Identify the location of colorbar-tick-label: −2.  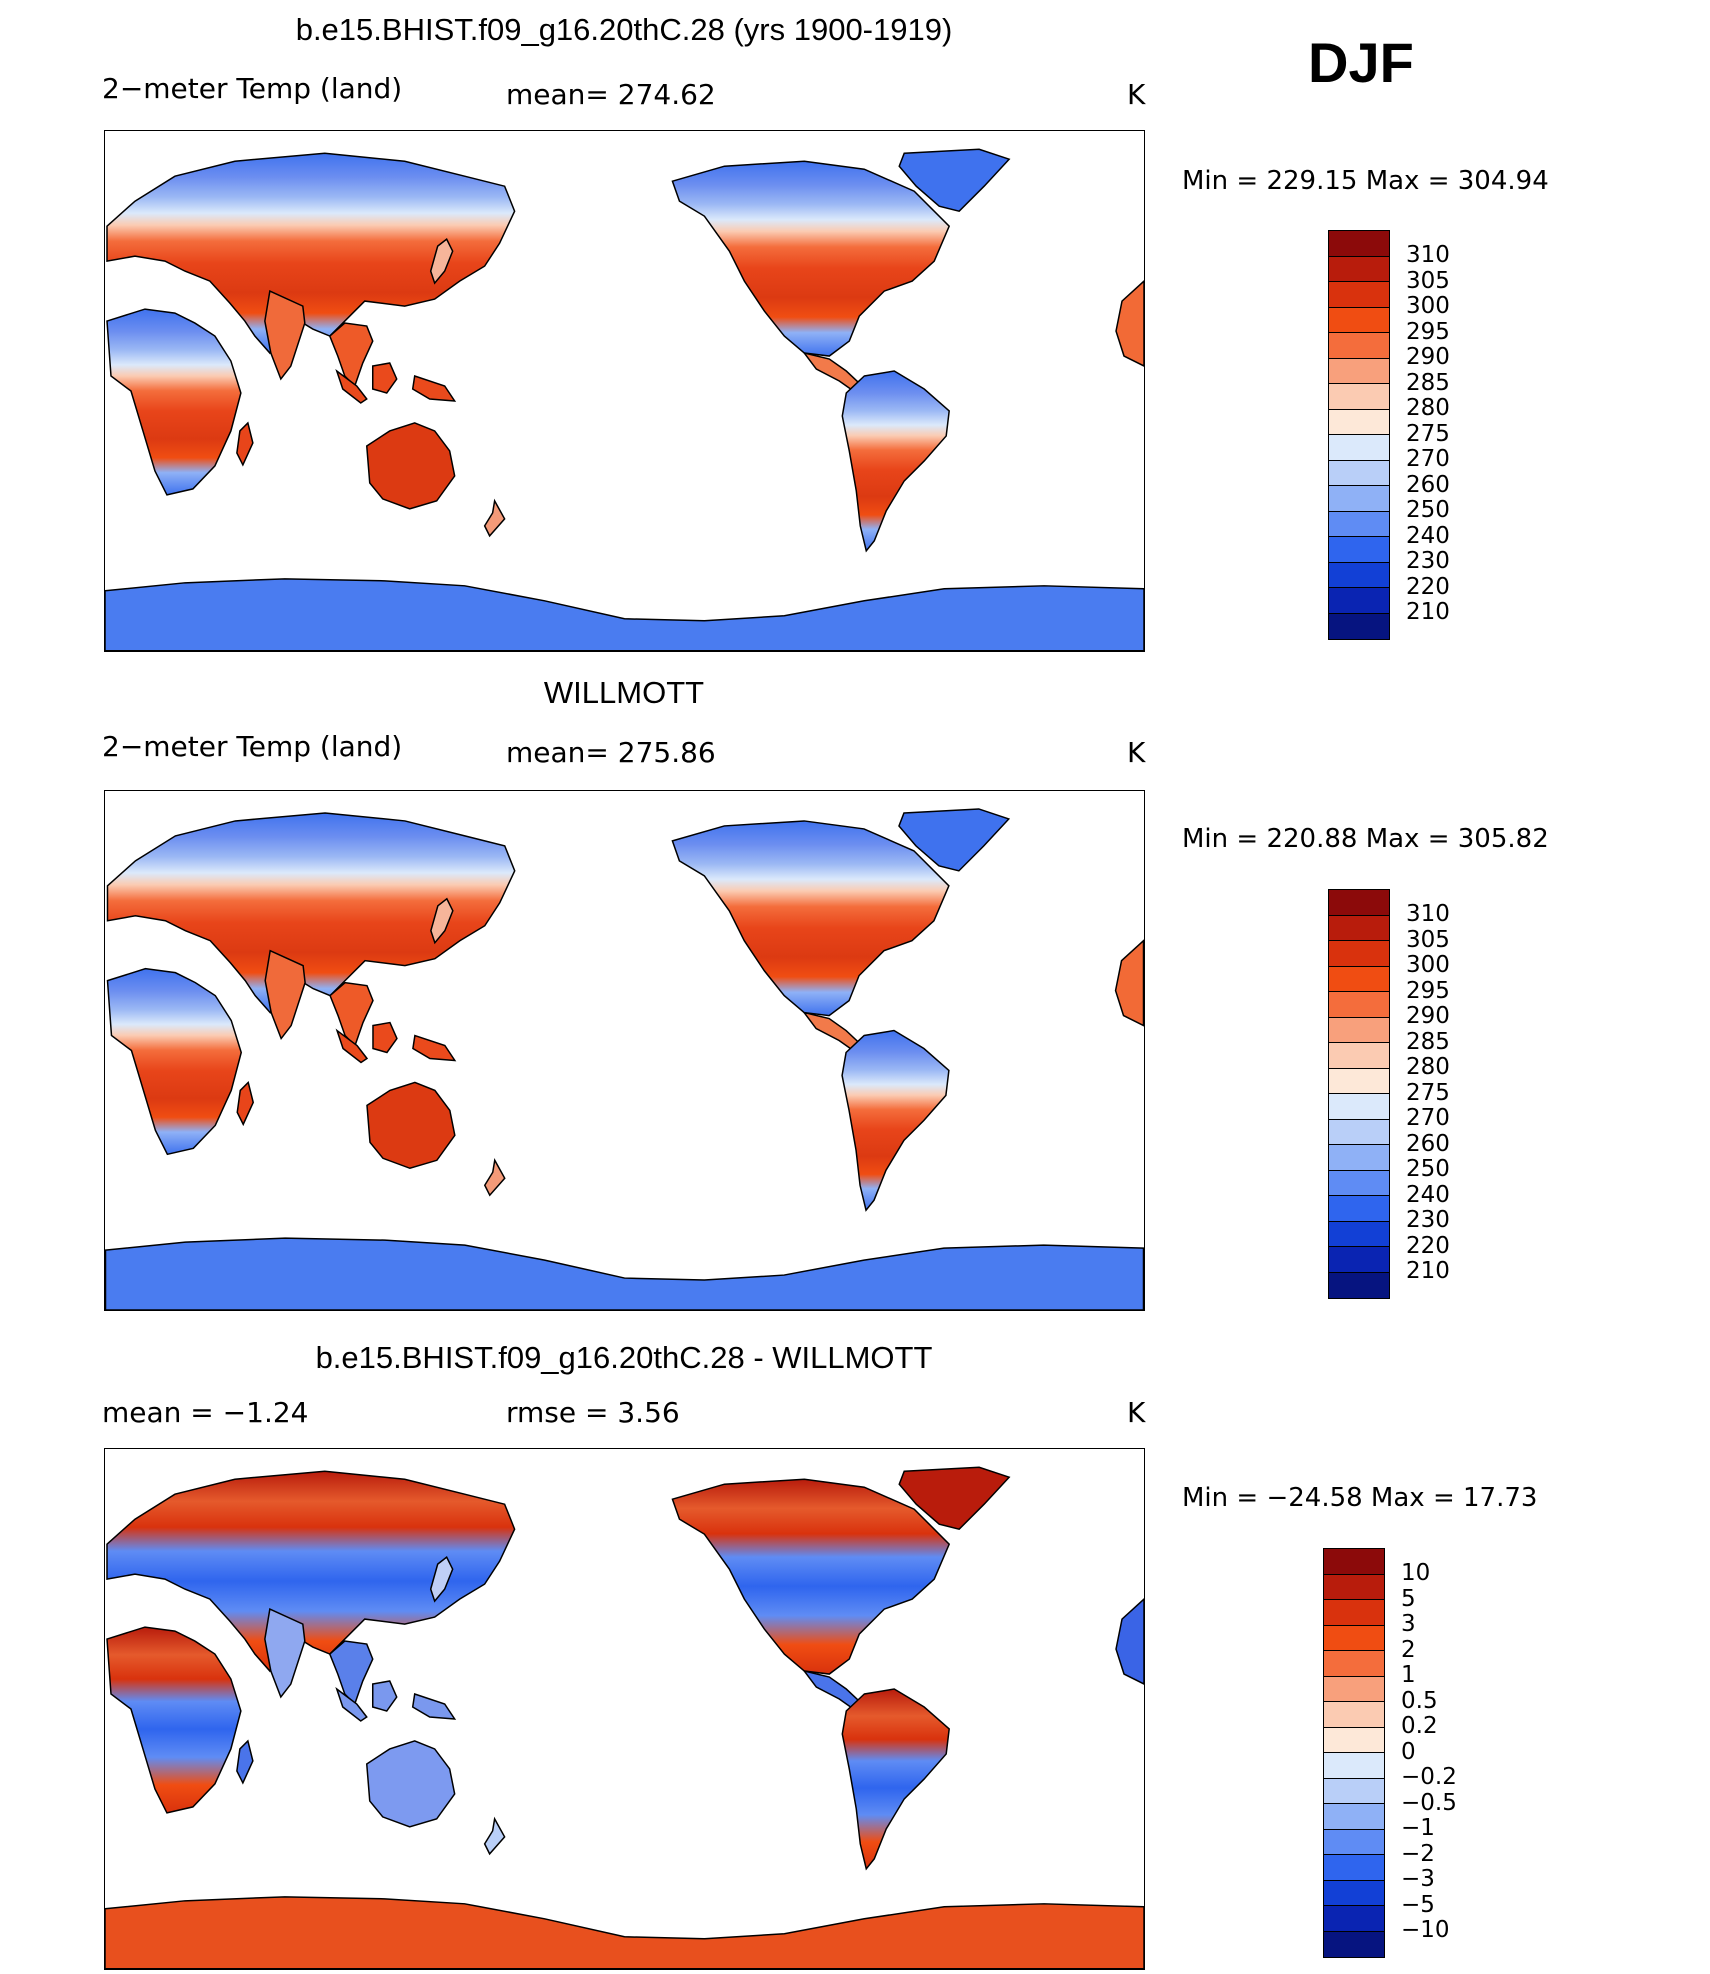
(1418, 1853).